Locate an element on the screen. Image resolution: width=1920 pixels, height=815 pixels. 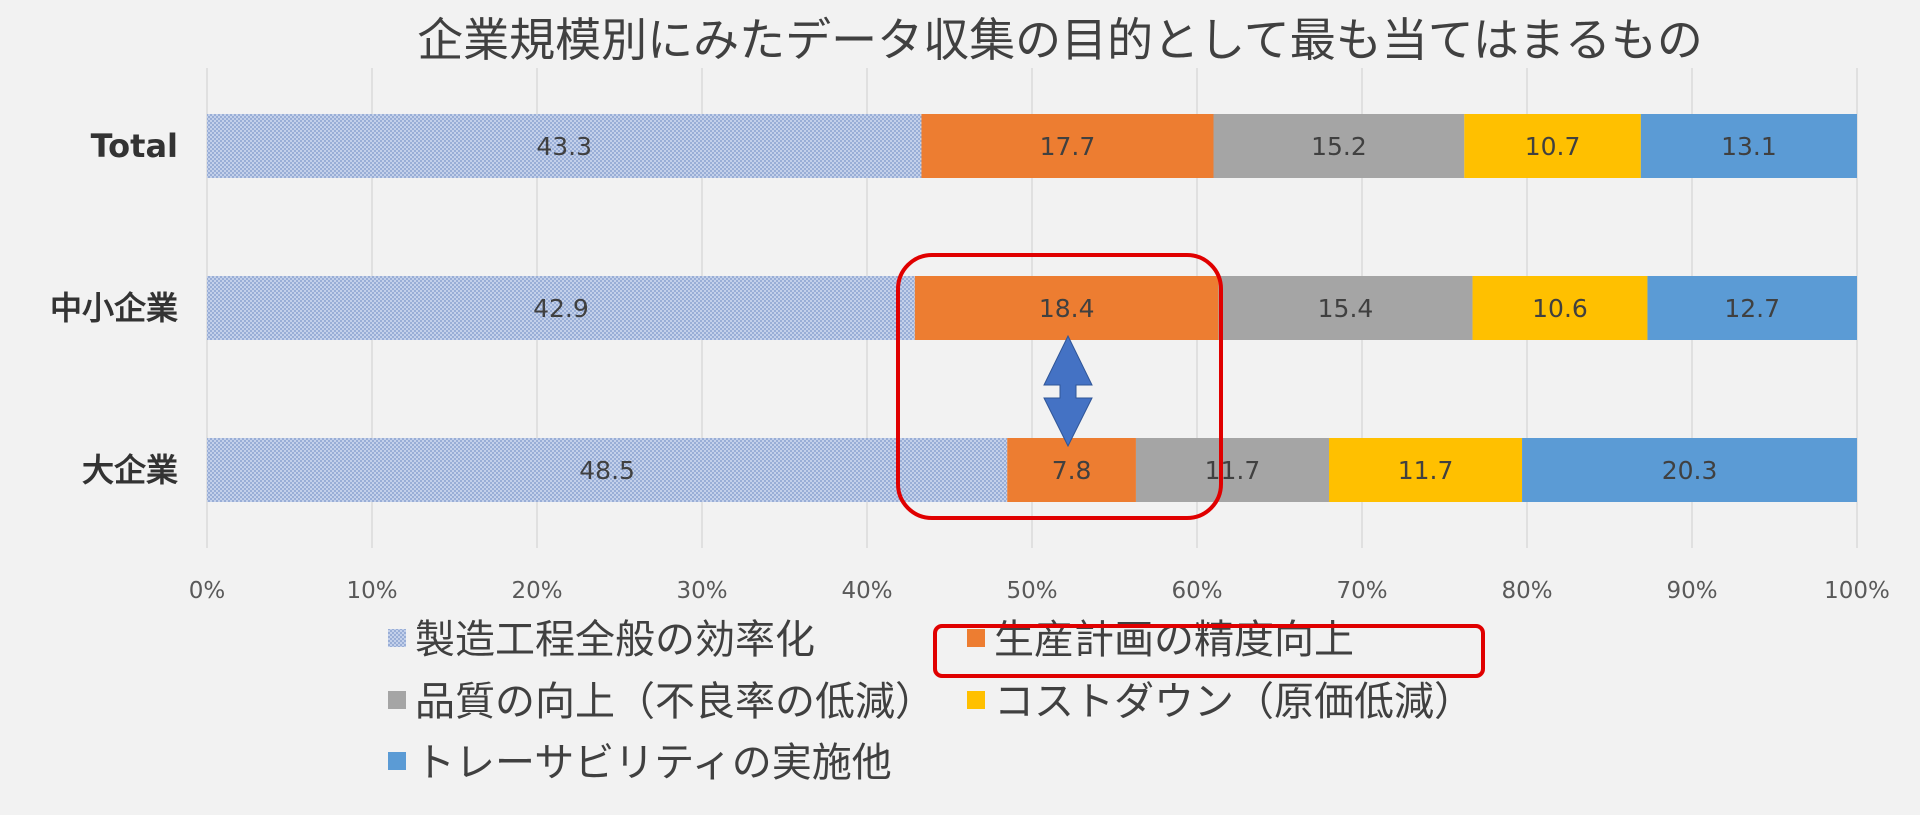
data-label: 43.3 is located at coordinates (564, 146).